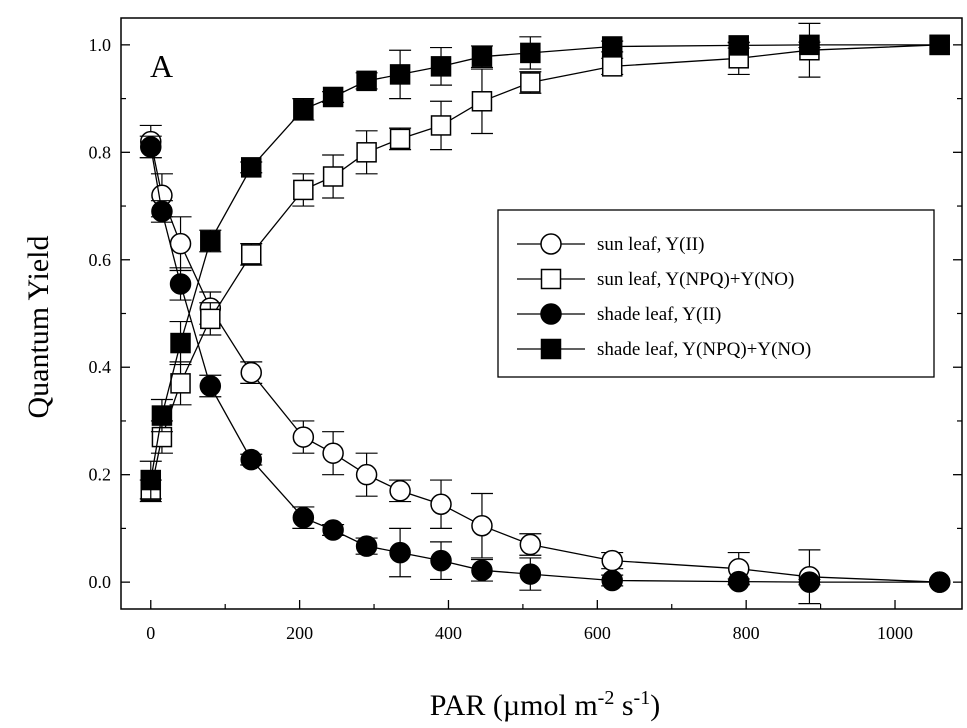  I want to click on legend-label: shade leaf, Y(NPQ)+Y(NO), so click(704, 349).